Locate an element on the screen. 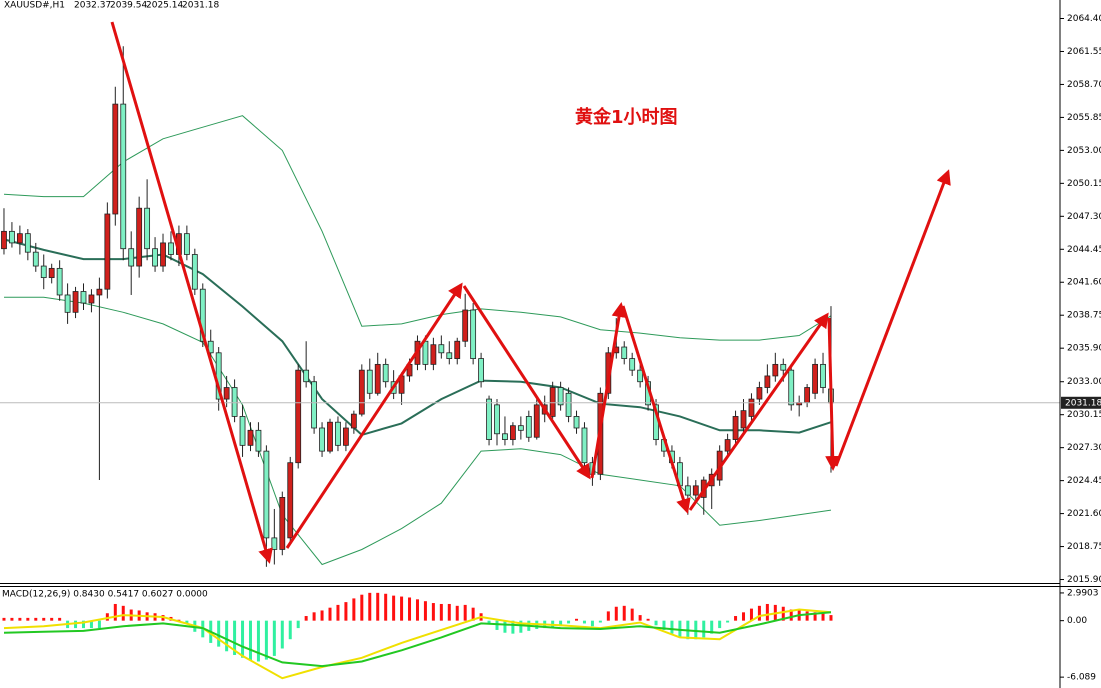 Image resolution: width=1101 pixels, height=688 pixels. y-tick-label: 2.9903 is located at coordinates (1083, 593).